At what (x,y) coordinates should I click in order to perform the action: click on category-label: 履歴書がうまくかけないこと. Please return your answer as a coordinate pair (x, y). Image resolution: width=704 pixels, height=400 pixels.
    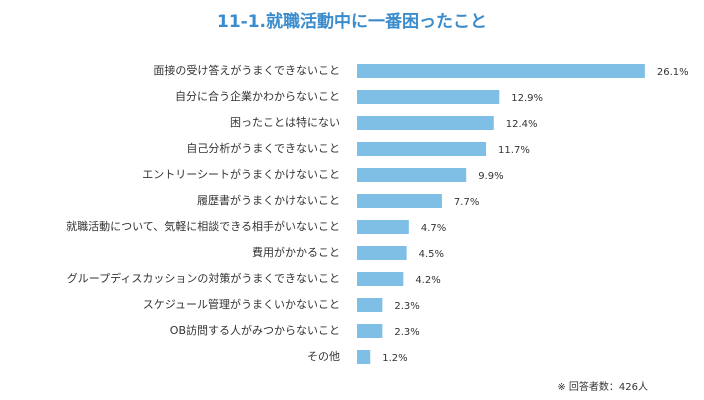
    Looking at the image, I should click on (268, 200).